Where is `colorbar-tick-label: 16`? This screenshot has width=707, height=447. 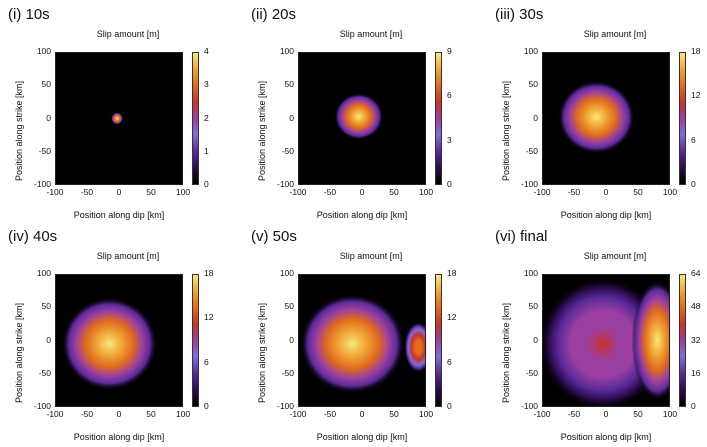
colorbar-tick-label: 16 is located at coordinates (696, 372).